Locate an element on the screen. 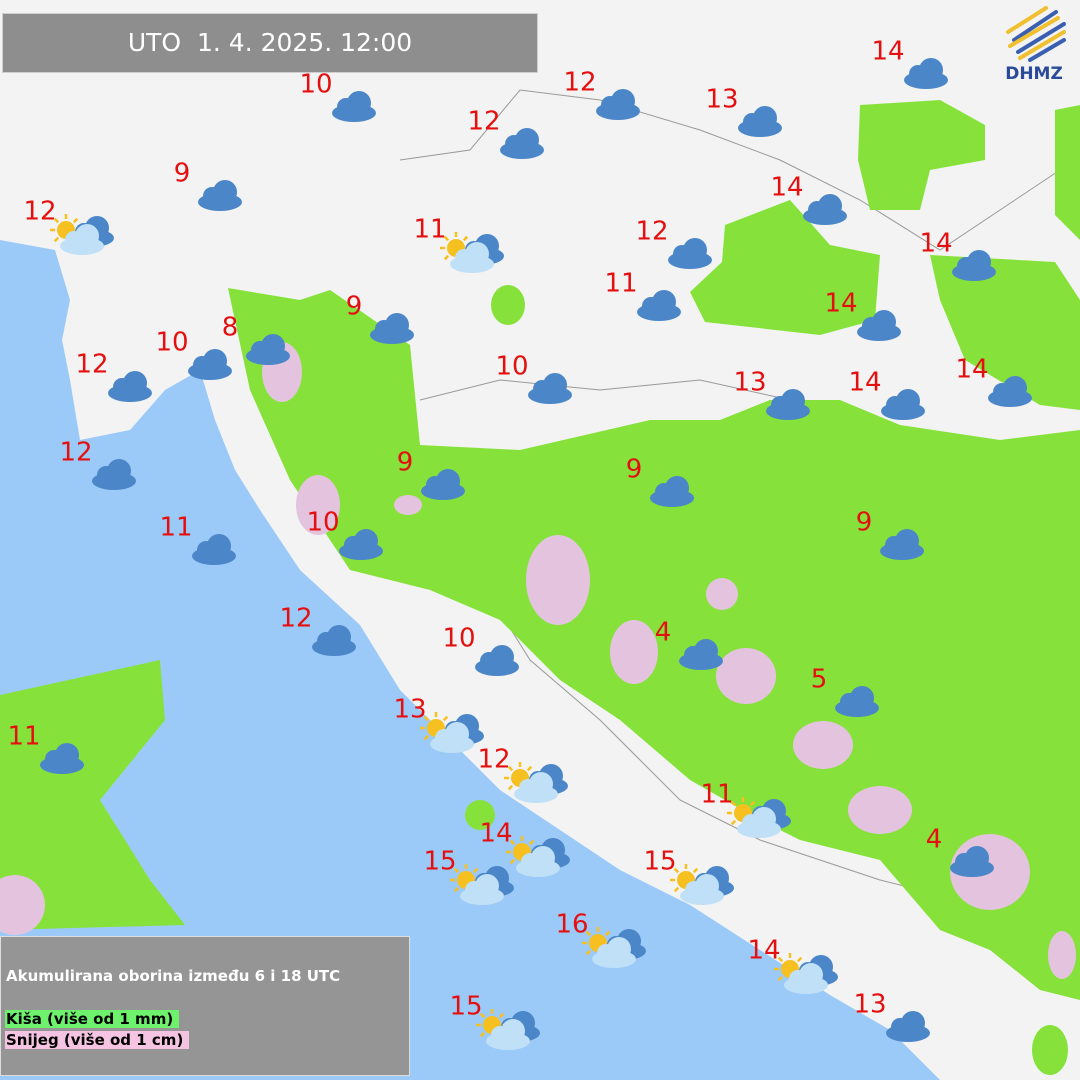 The image size is (1080, 1080). legend-snow: Snijeg (više od 1 cm) is located at coordinates (97, 1040).